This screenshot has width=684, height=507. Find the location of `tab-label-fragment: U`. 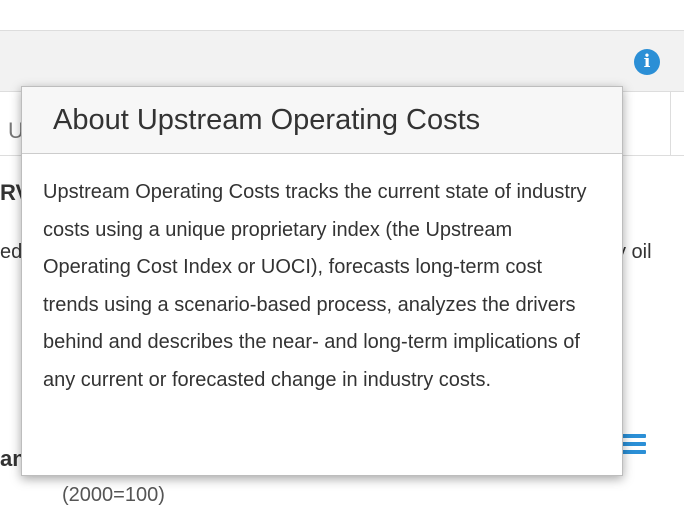

tab-label-fragment: U is located at coordinates (16, 130).